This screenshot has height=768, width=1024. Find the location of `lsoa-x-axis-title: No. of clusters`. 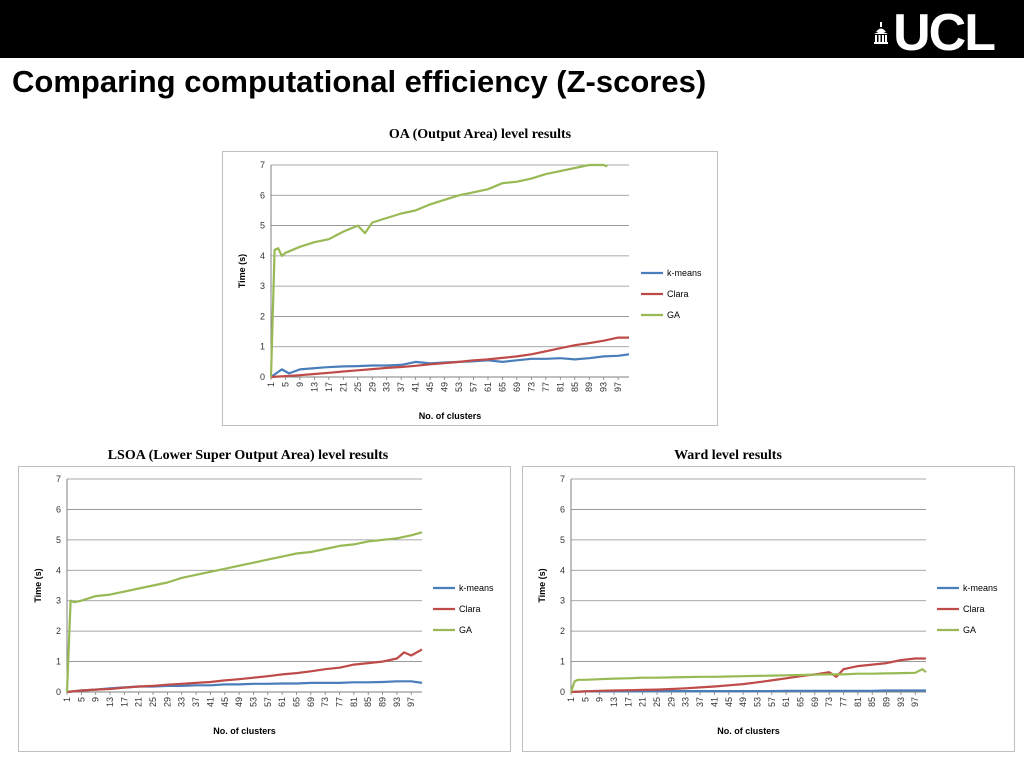

lsoa-x-axis-title: No. of clusters is located at coordinates (244, 731).